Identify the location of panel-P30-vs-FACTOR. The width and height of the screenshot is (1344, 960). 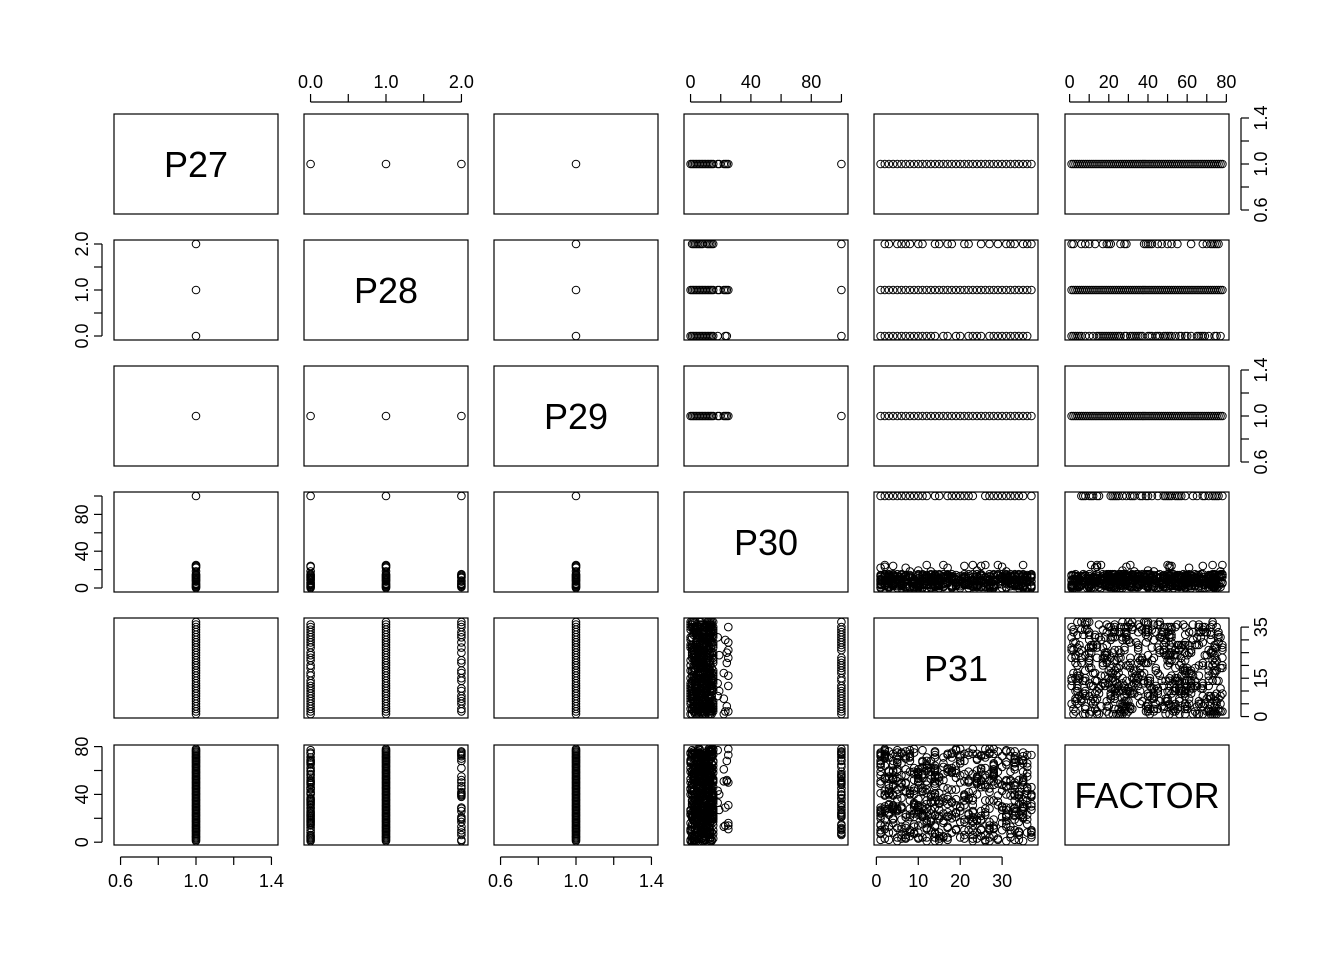
(1147, 542).